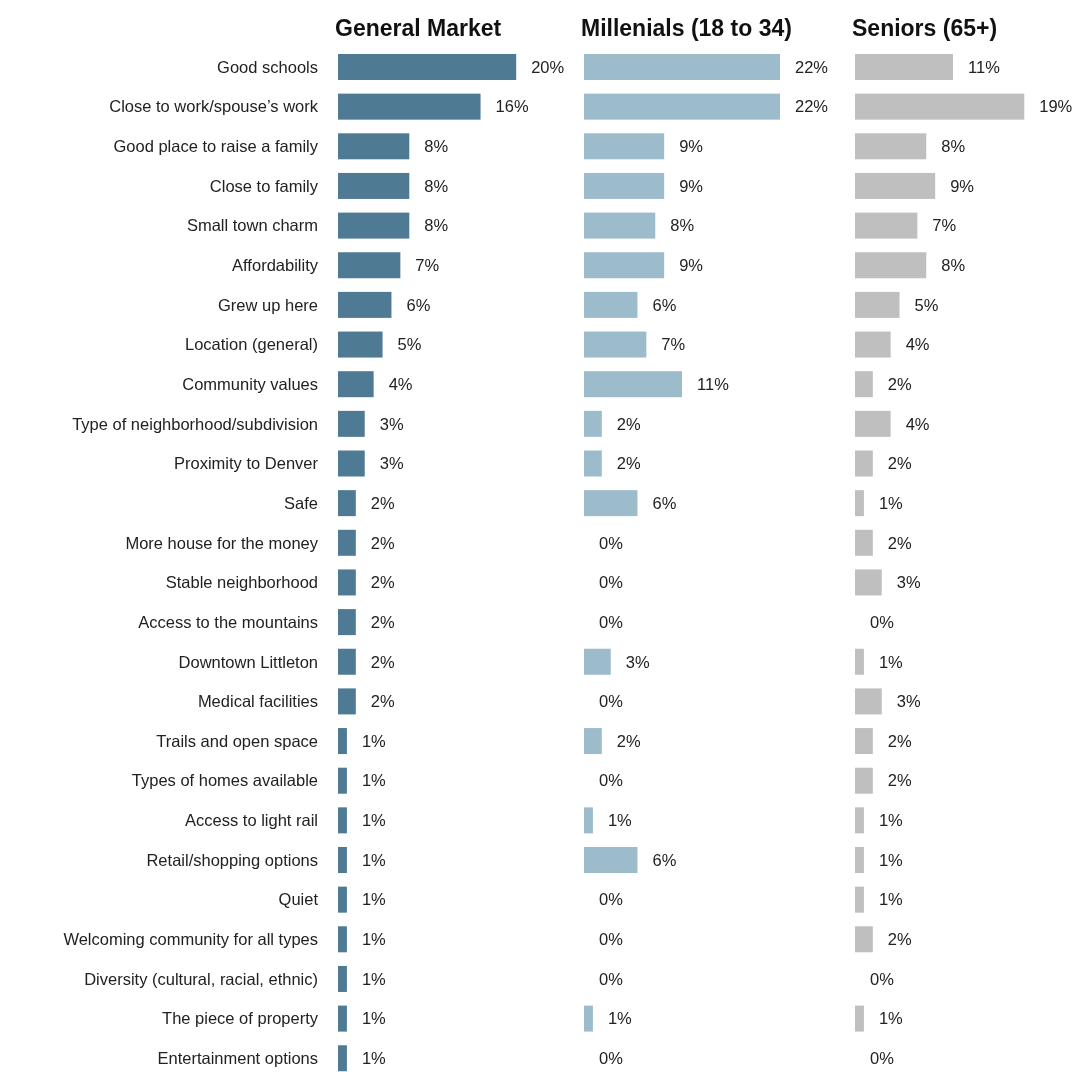 Image resolution: width=1083 pixels, height=1072 pixels. Describe the element at coordinates (237, 1058) in the screenshot. I see `y-tick-label: Entertainment options` at that location.